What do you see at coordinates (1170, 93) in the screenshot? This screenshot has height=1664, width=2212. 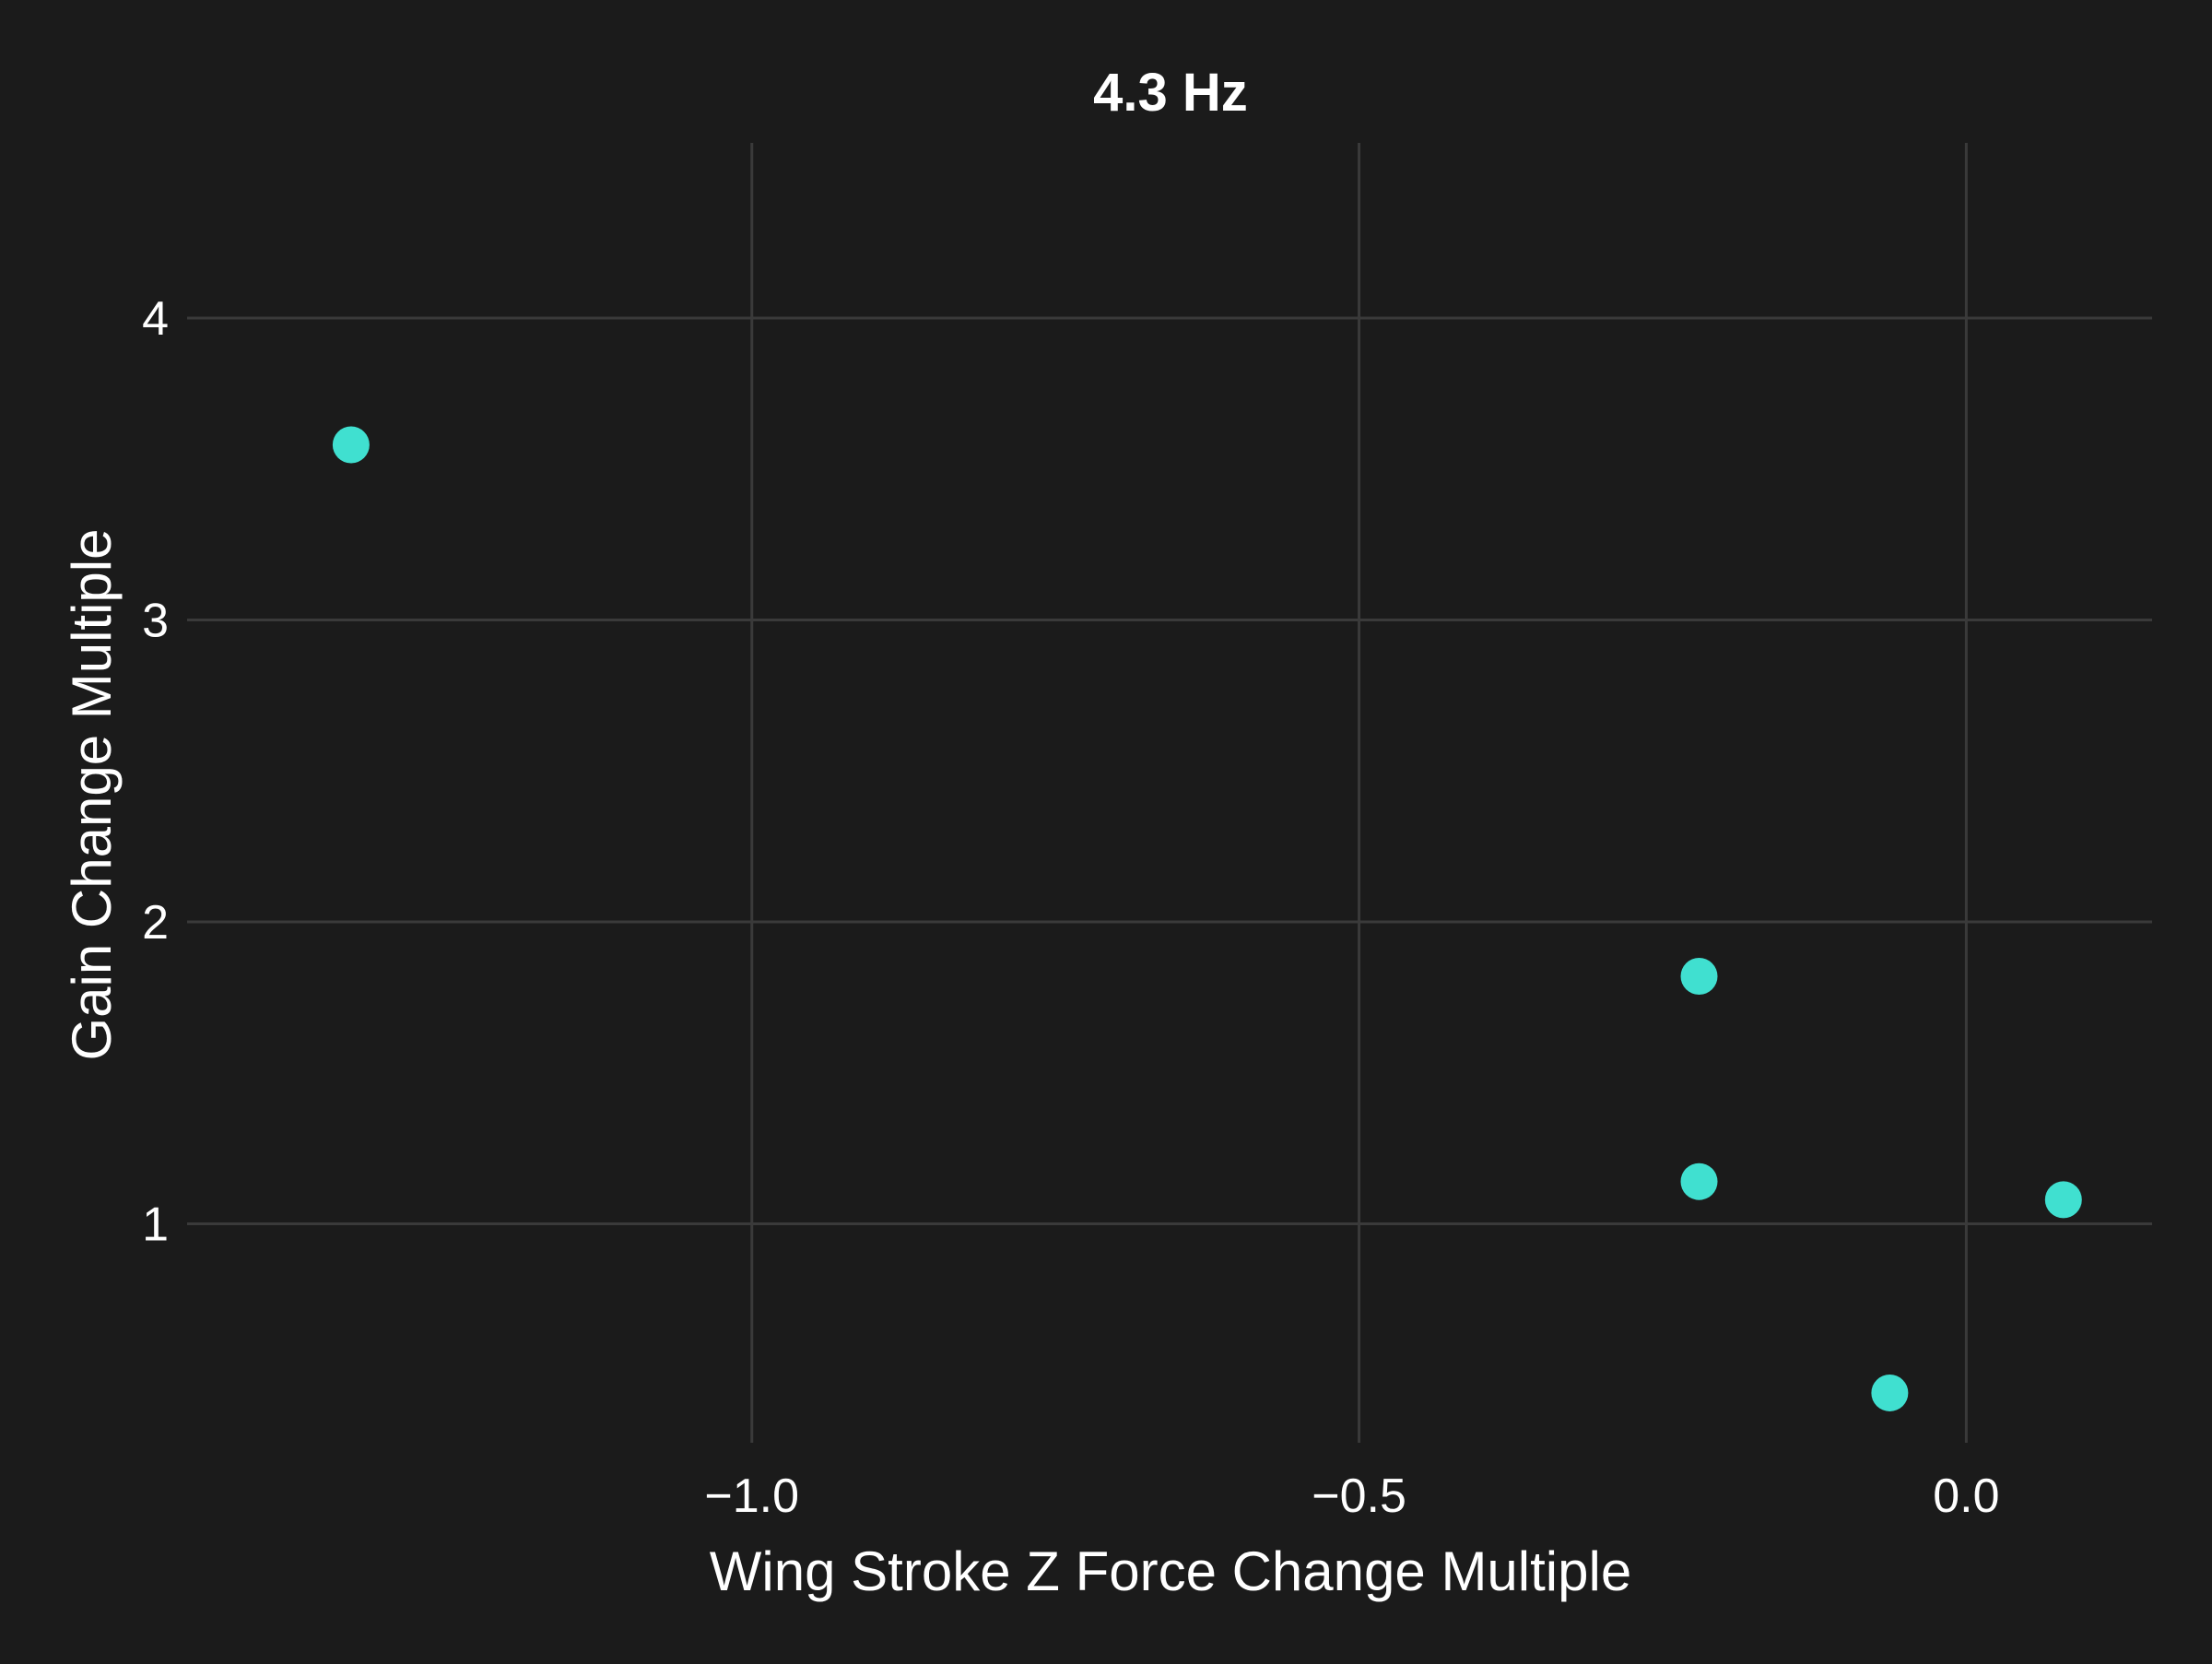 I see `chart-title: 4.3 Hz` at bounding box center [1170, 93].